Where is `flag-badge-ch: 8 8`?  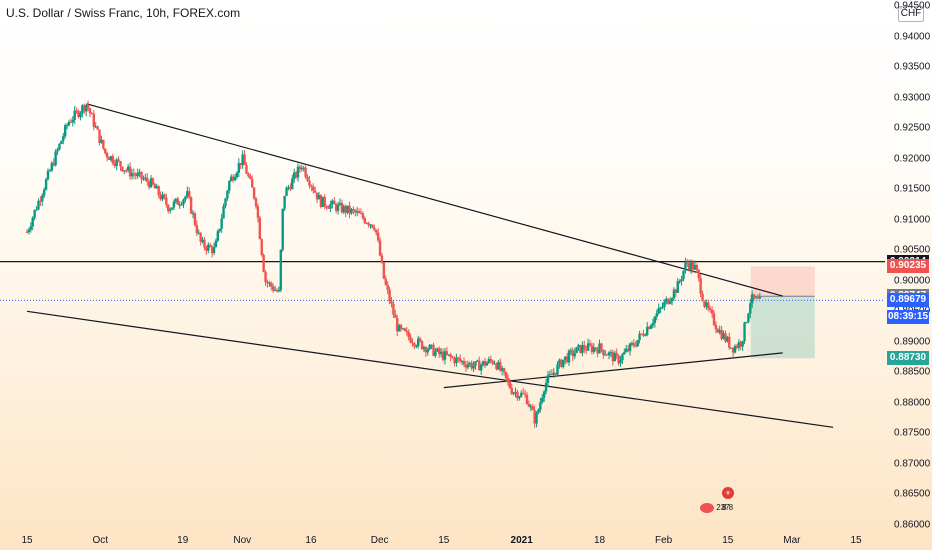
flag-badge-ch: 8 8 is located at coordinates (727, 507).